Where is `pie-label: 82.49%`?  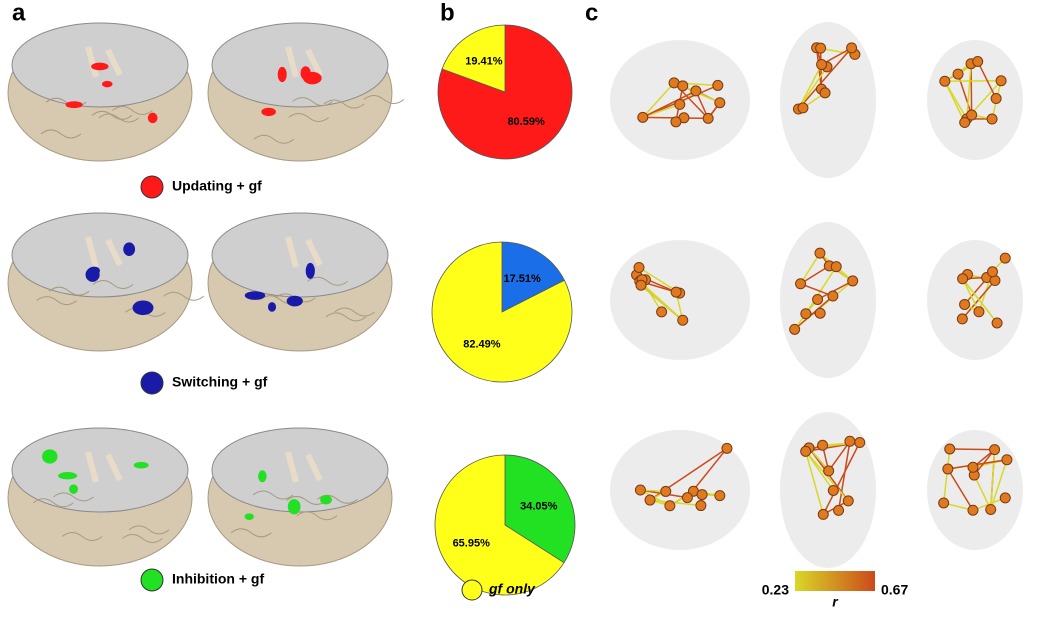
pie-label: 82.49% is located at coordinates (482, 345).